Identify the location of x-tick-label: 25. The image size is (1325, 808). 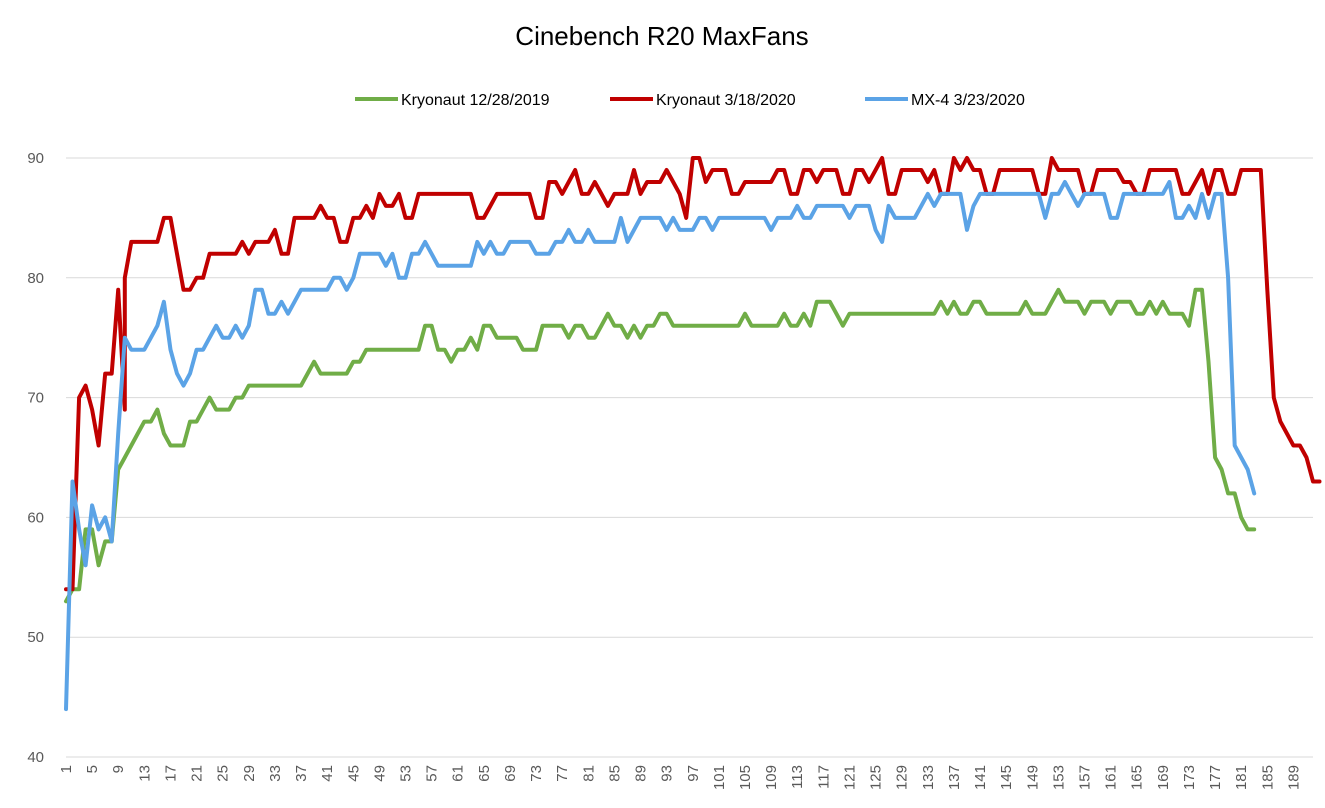
(223, 773).